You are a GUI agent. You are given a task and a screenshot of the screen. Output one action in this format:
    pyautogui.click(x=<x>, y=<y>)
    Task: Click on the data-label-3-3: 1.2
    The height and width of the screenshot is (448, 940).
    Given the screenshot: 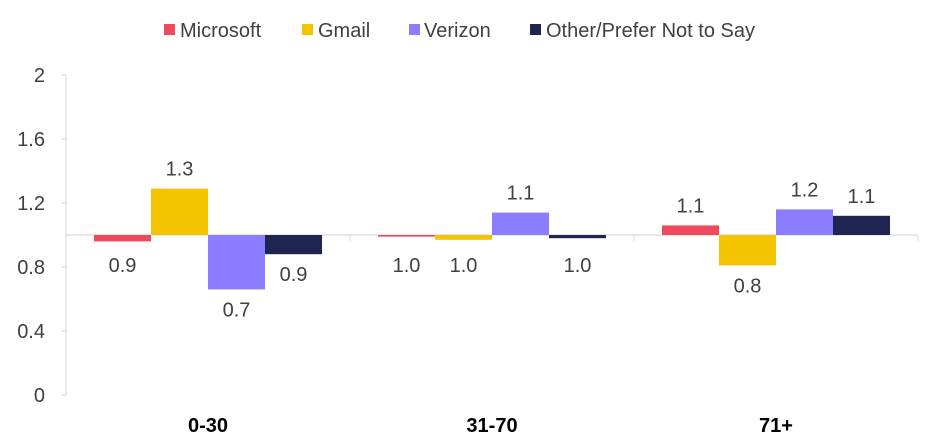 What is the action you would take?
    pyautogui.click(x=805, y=190)
    